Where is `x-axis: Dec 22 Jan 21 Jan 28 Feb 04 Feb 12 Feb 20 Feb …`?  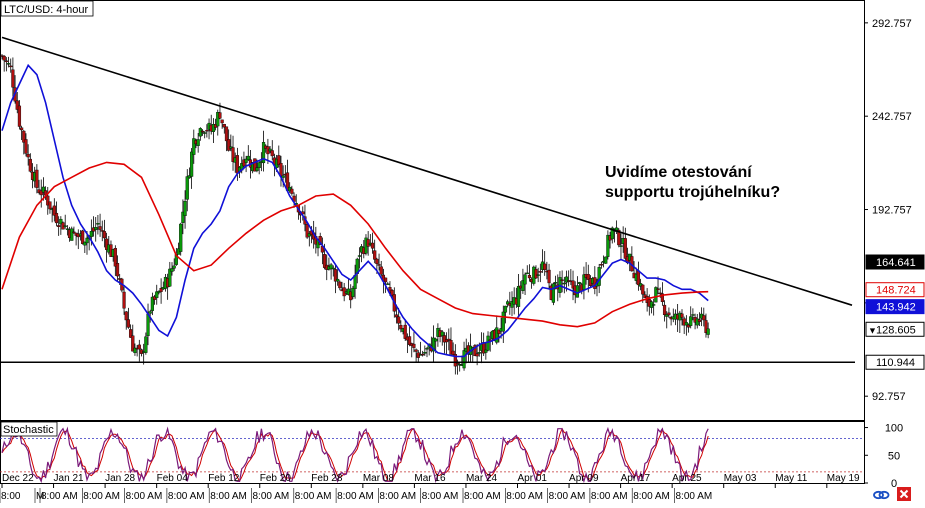 x-axis: Dec 22 Jan 21 Jan 28 Feb 04 Feb 12 Feb 20 Feb … is located at coordinates (430, 488).